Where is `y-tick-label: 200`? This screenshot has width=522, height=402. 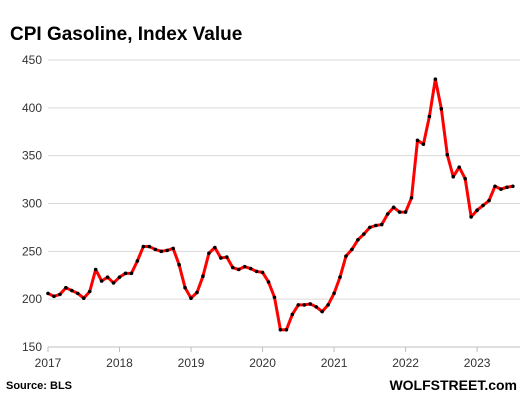 y-tick-label: 200 is located at coordinates (32, 299).